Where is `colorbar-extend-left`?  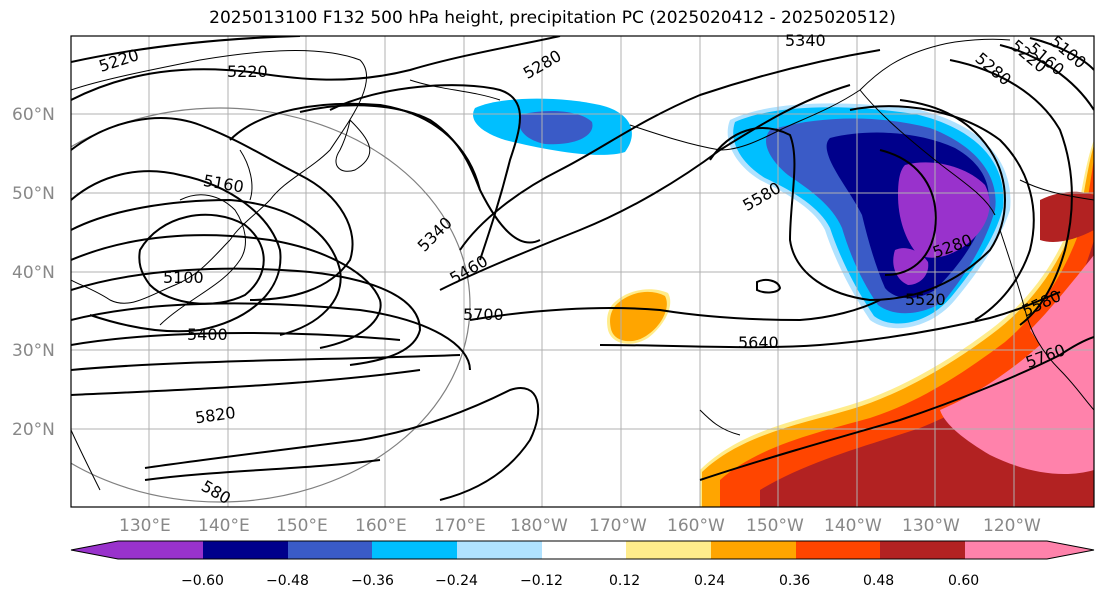 colorbar-extend-left is located at coordinates (94, 550).